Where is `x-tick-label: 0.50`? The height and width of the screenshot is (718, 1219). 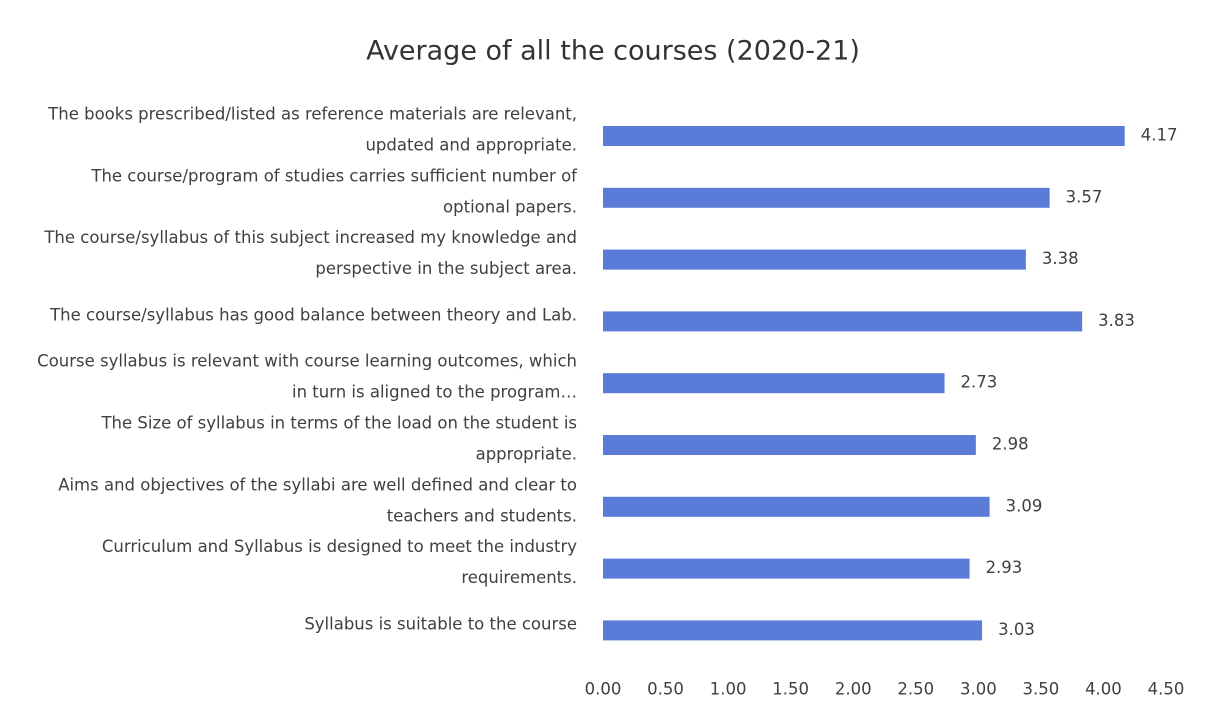
x-tick-label: 0.50 is located at coordinates (665, 689).